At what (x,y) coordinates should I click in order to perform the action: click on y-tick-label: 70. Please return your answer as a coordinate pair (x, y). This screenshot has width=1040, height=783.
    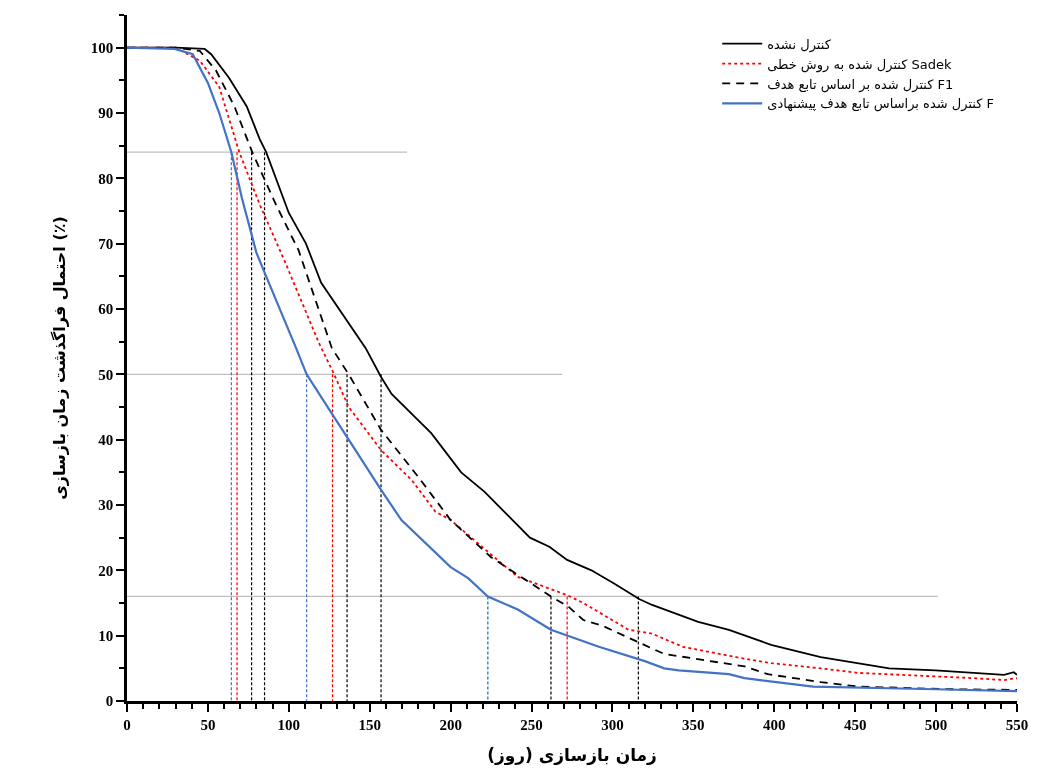
    Looking at the image, I should click on (106, 243).